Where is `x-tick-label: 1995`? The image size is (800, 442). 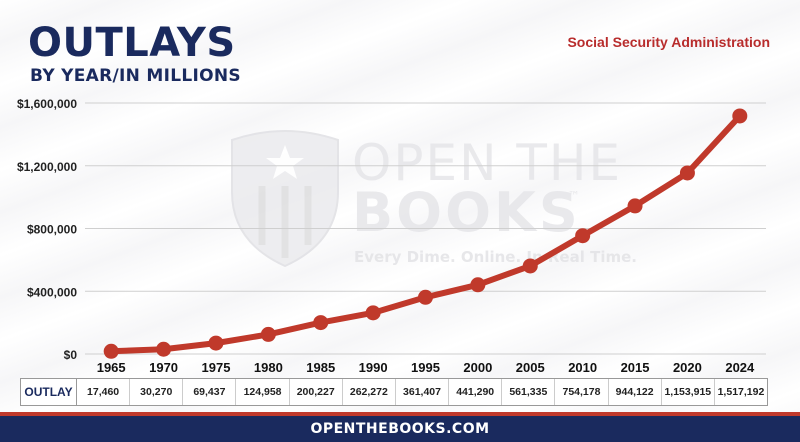 x-tick-label: 1995 is located at coordinates (425, 367).